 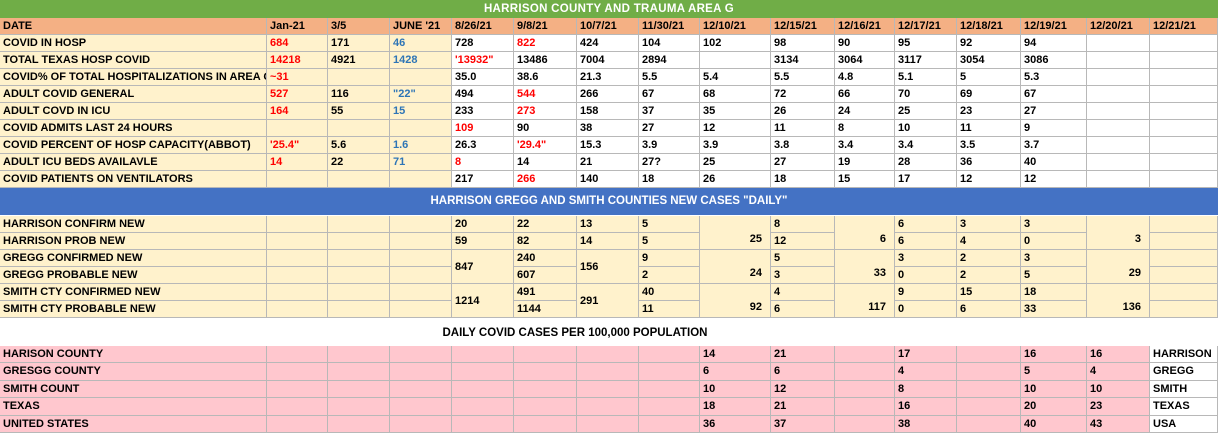 I want to click on data-cell: 0, so click(x=926, y=309).